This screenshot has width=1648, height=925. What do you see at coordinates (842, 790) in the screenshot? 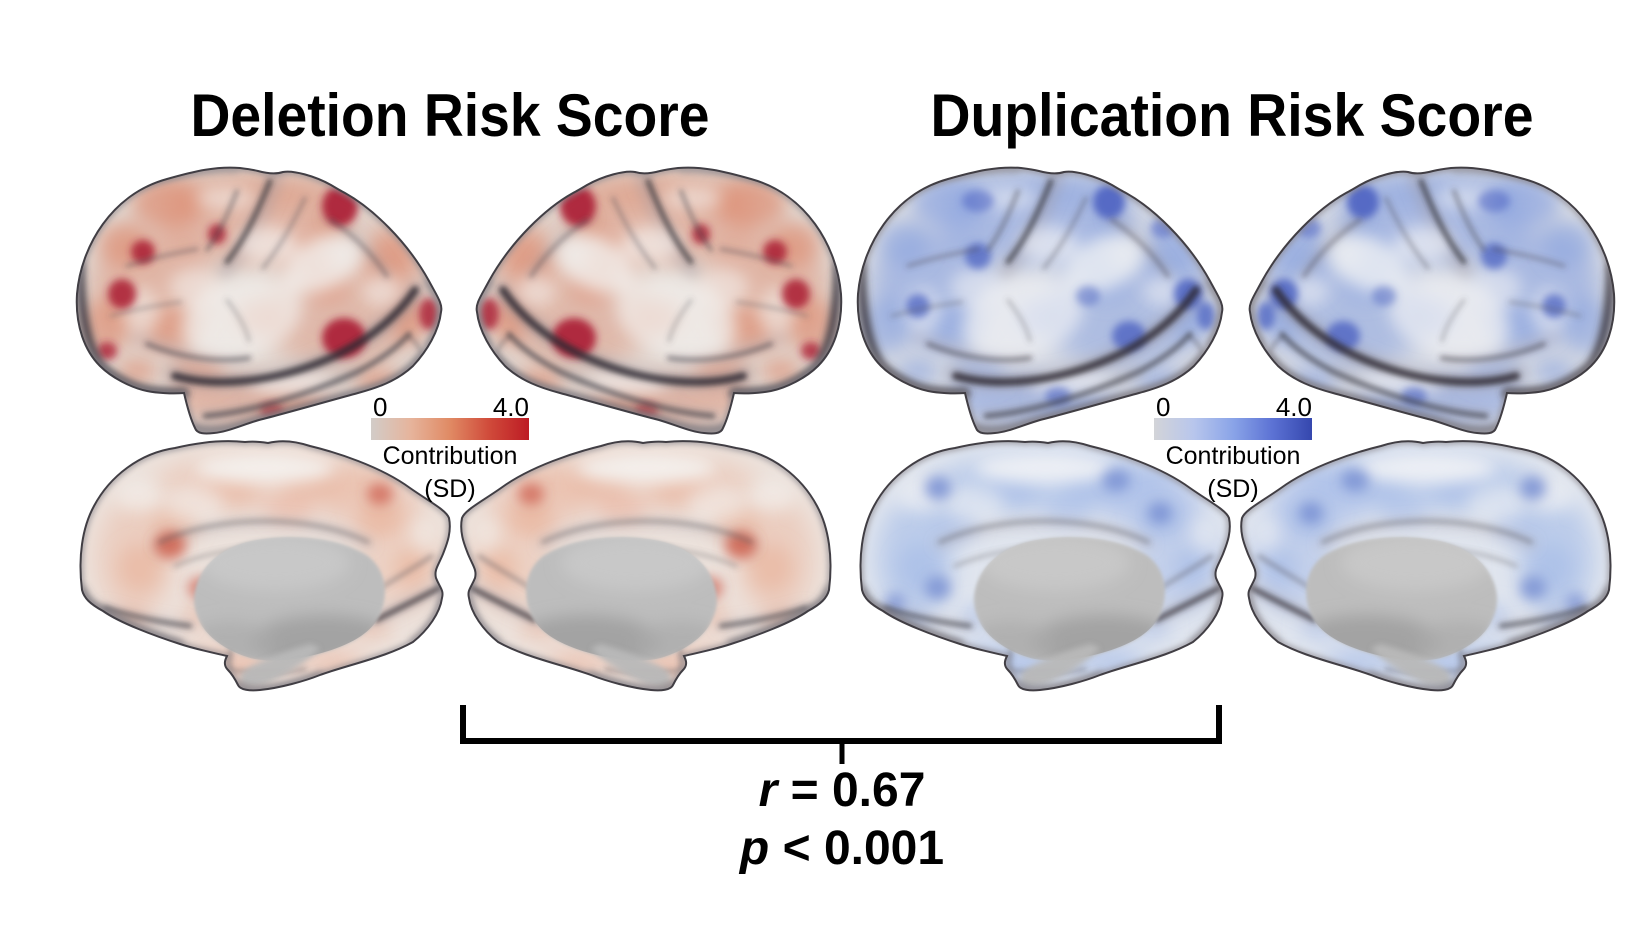
I see `svg-text: r = 0.67` at bounding box center [842, 790].